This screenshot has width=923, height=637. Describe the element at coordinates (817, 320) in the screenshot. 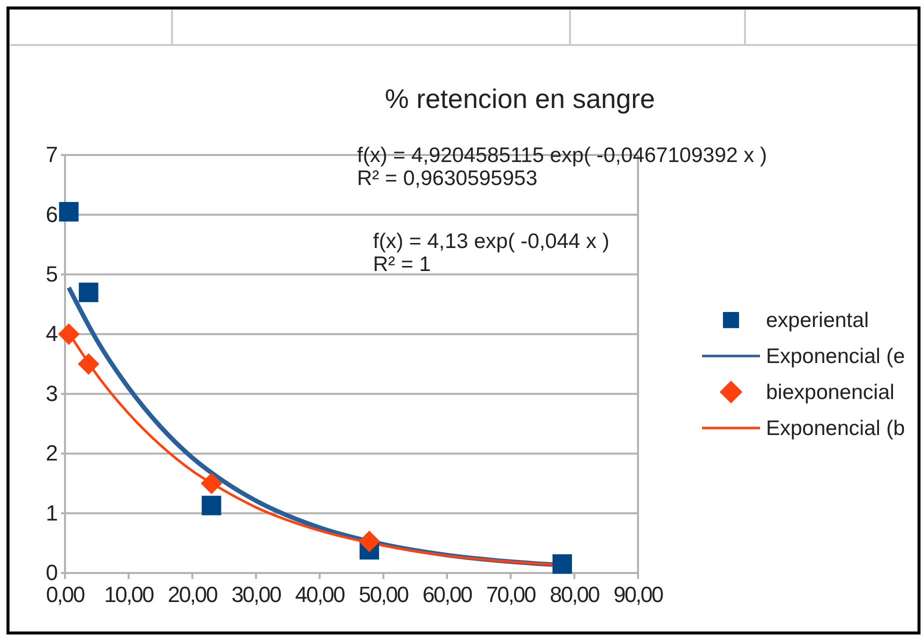

I see `legend-label: experiental` at that location.